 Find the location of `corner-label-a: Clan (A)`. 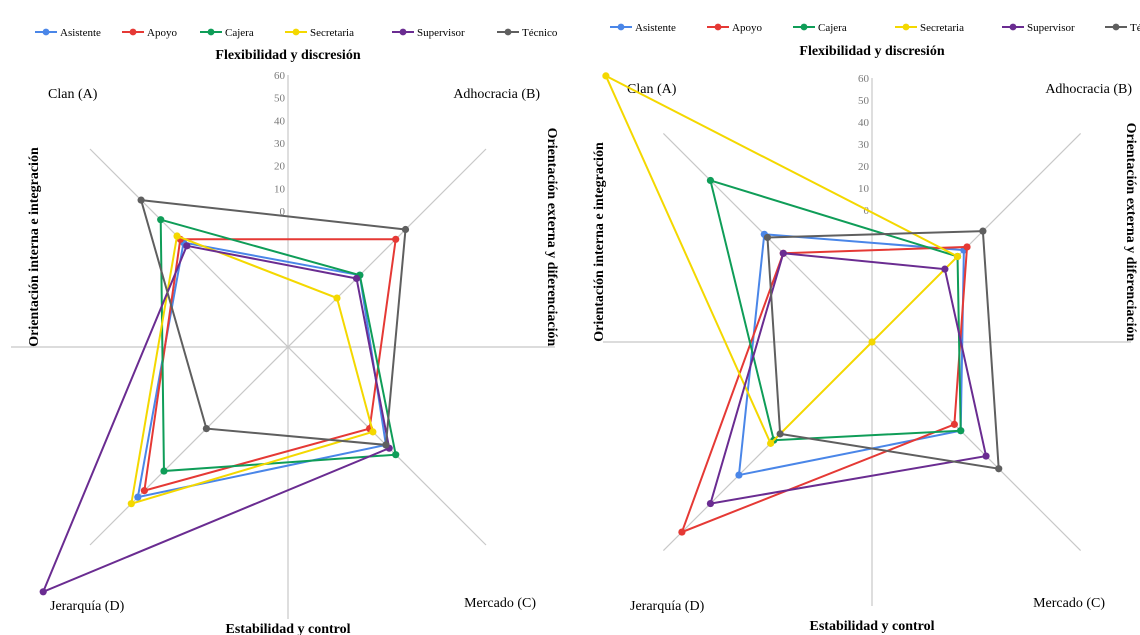

corner-label-a: Clan (A) is located at coordinates (73, 94).